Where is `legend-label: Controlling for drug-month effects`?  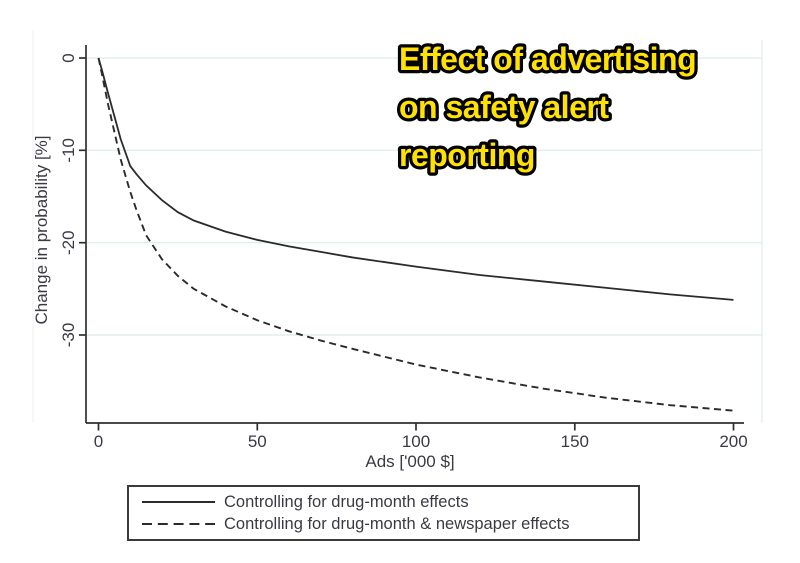
legend-label: Controlling for drug-month effects is located at coordinates (346, 501).